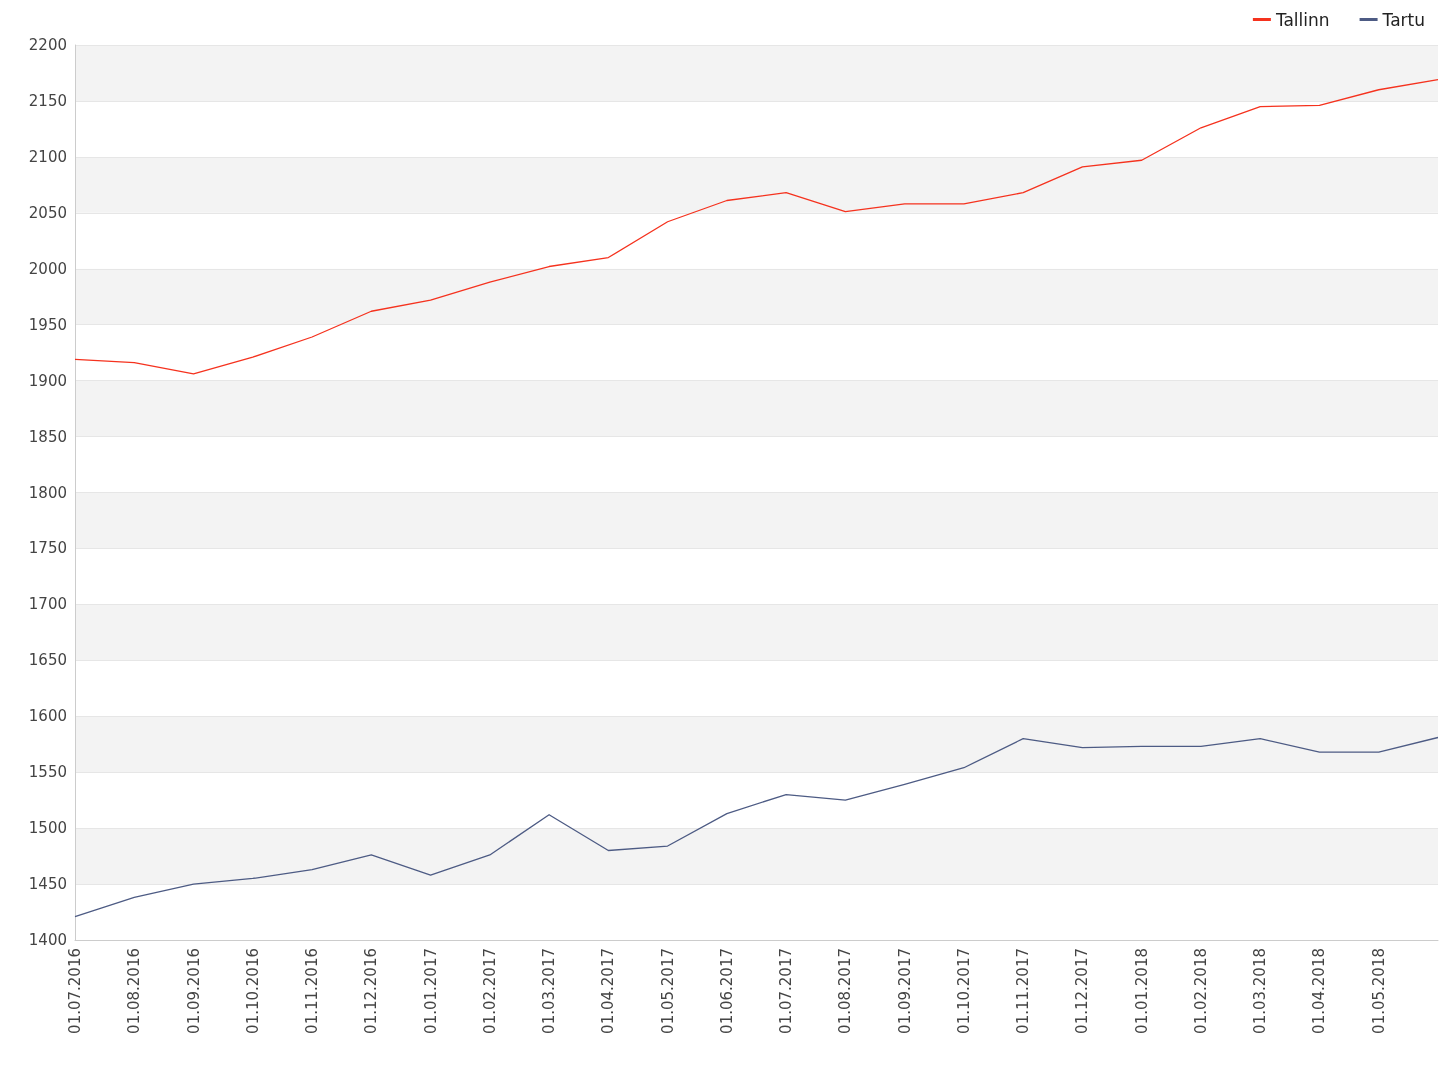  I want to click on y-tick-label: 2000, so click(47, 268).